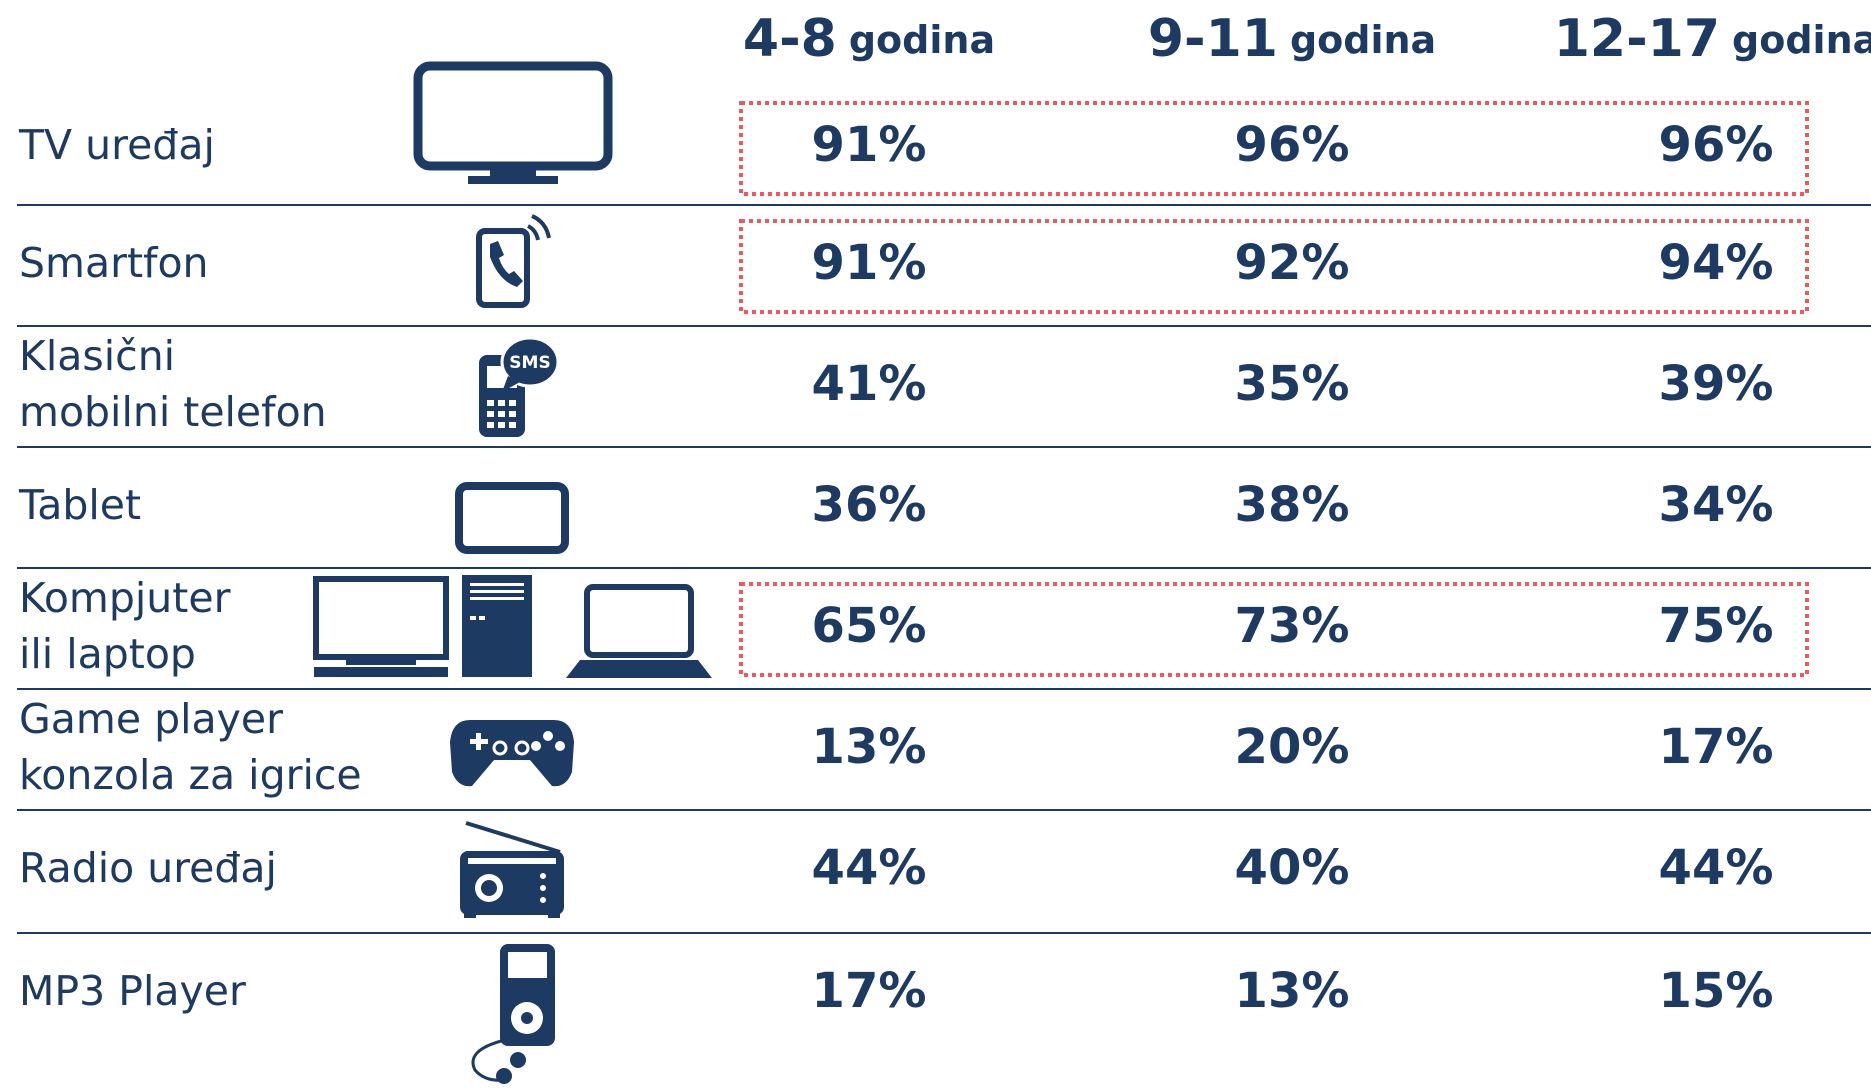  Describe the element at coordinates (513, 1014) in the screenshot. I see `mp3-icon` at that location.